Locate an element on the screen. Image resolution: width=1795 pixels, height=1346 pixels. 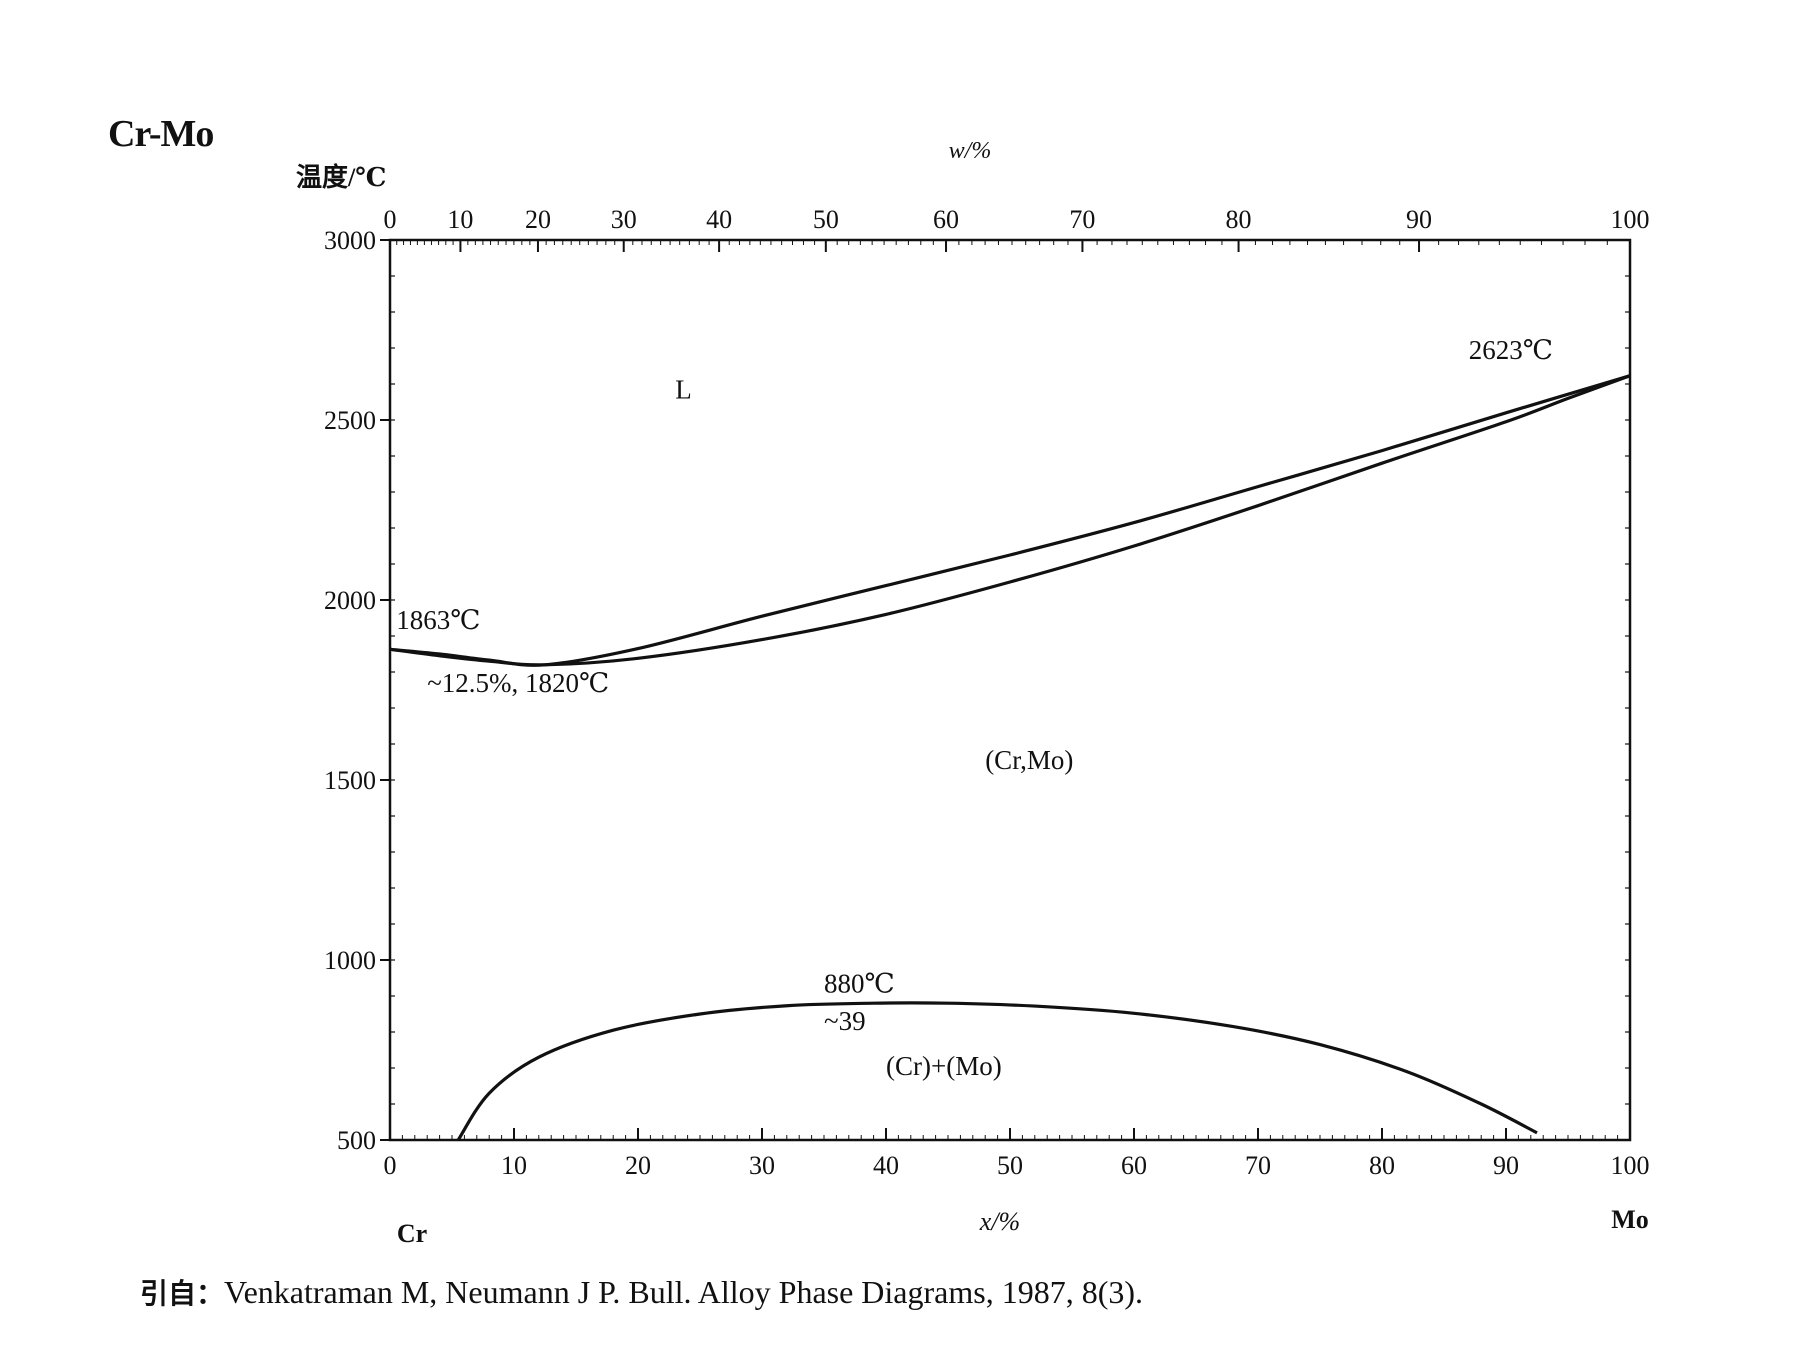
x-top-tick-label: 30 is located at coordinates (624, 219).